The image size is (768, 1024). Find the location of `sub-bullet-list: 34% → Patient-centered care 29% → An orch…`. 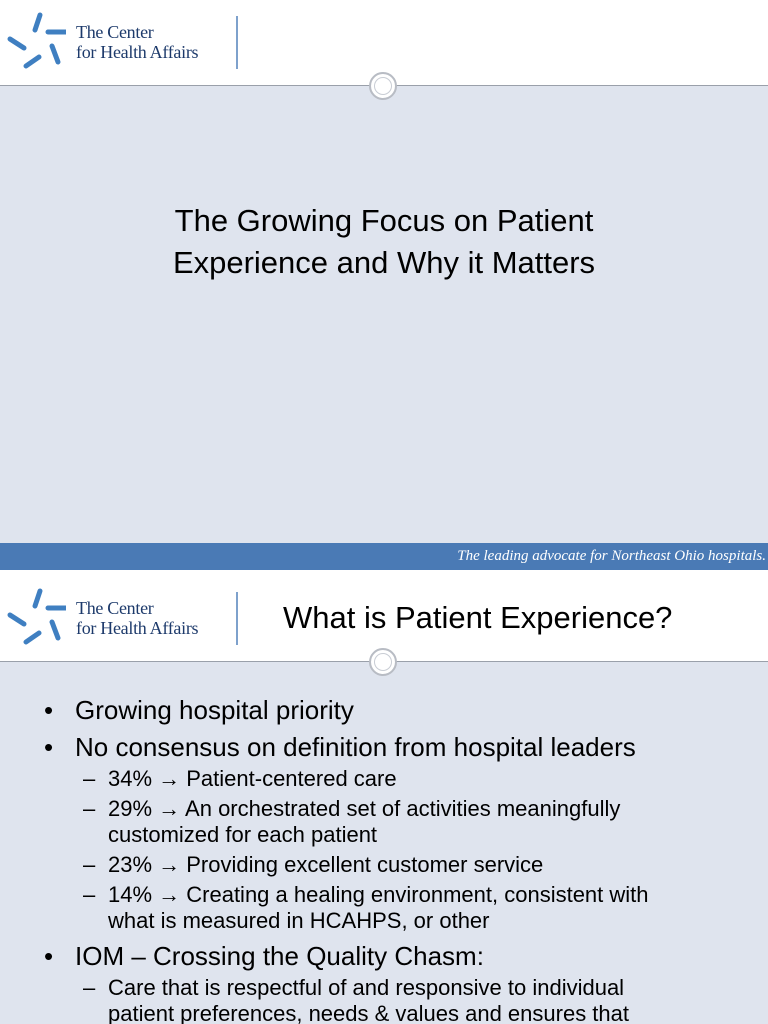

sub-bullet-list: 34% → Patient-centered care 29% → An orch… is located at coordinates (371, 850).